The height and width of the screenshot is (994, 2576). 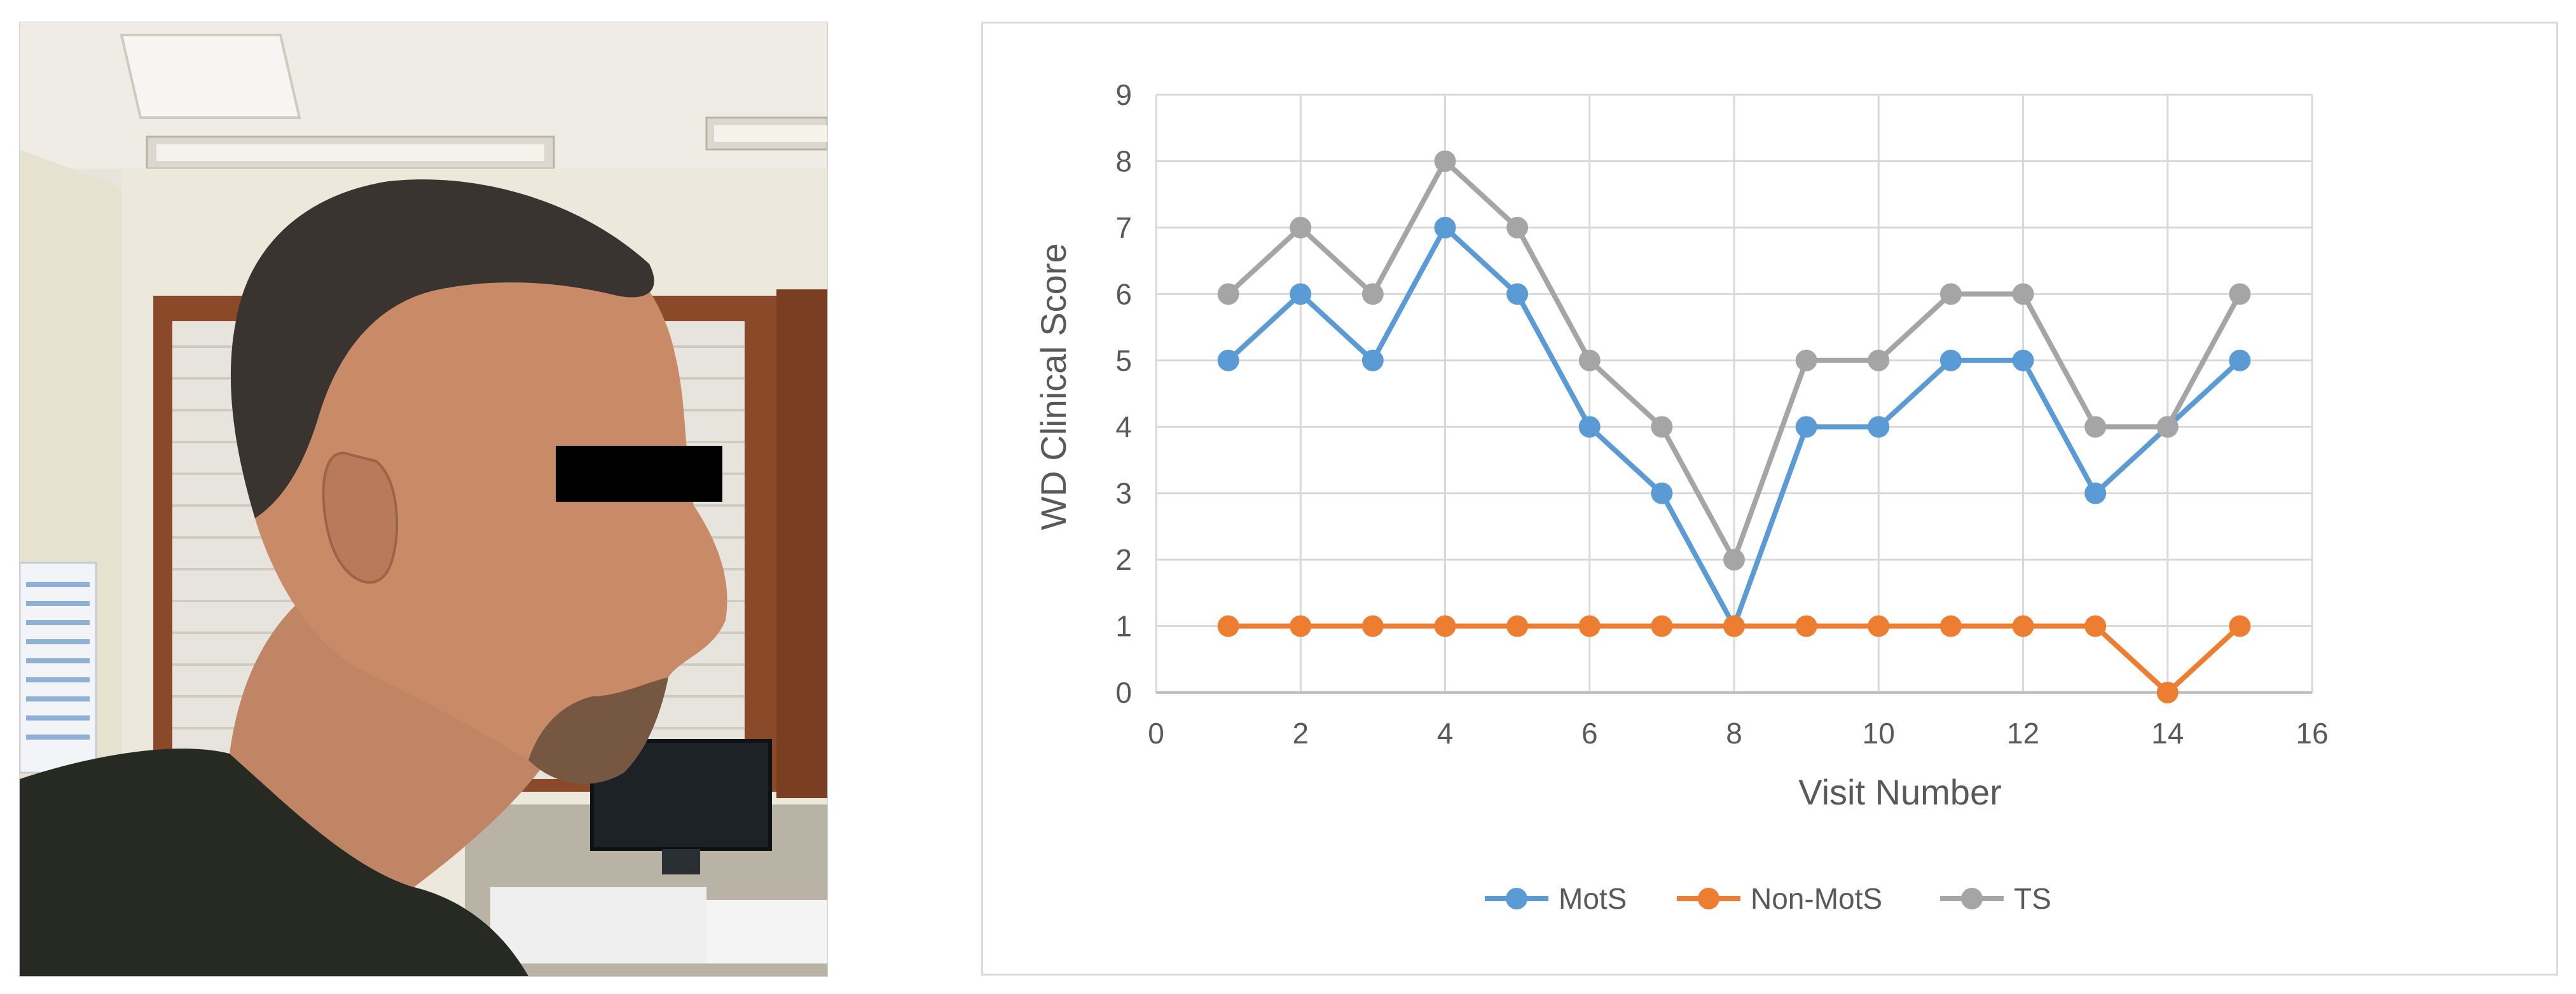 What do you see at coordinates (1123, 160) in the screenshot?
I see `y-tick-label: 8` at bounding box center [1123, 160].